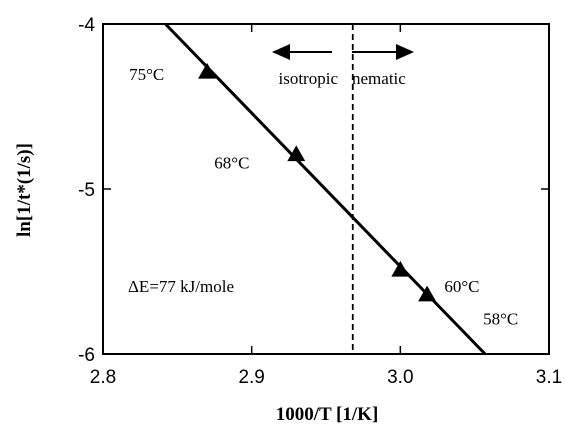 Image resolution: width=565 pixels, height=431 pixels. Describe the element at coordinates (103, 377) in the screenshot. I see `x-tick-label: 2.8` at that location.